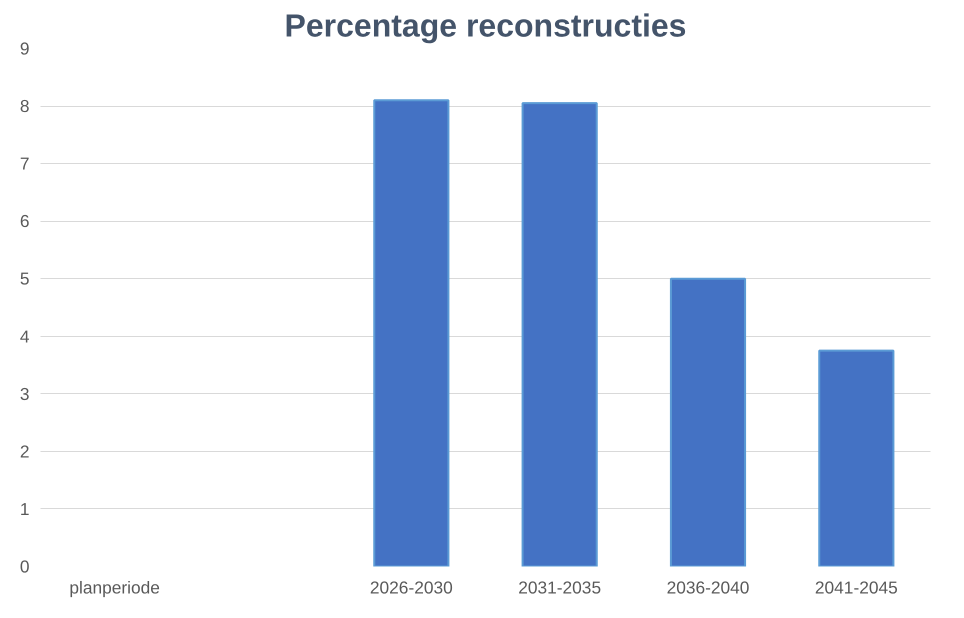 This screenshot has width=964, height=618. I want to click on y-tick-label: 1, so click(25, 508).